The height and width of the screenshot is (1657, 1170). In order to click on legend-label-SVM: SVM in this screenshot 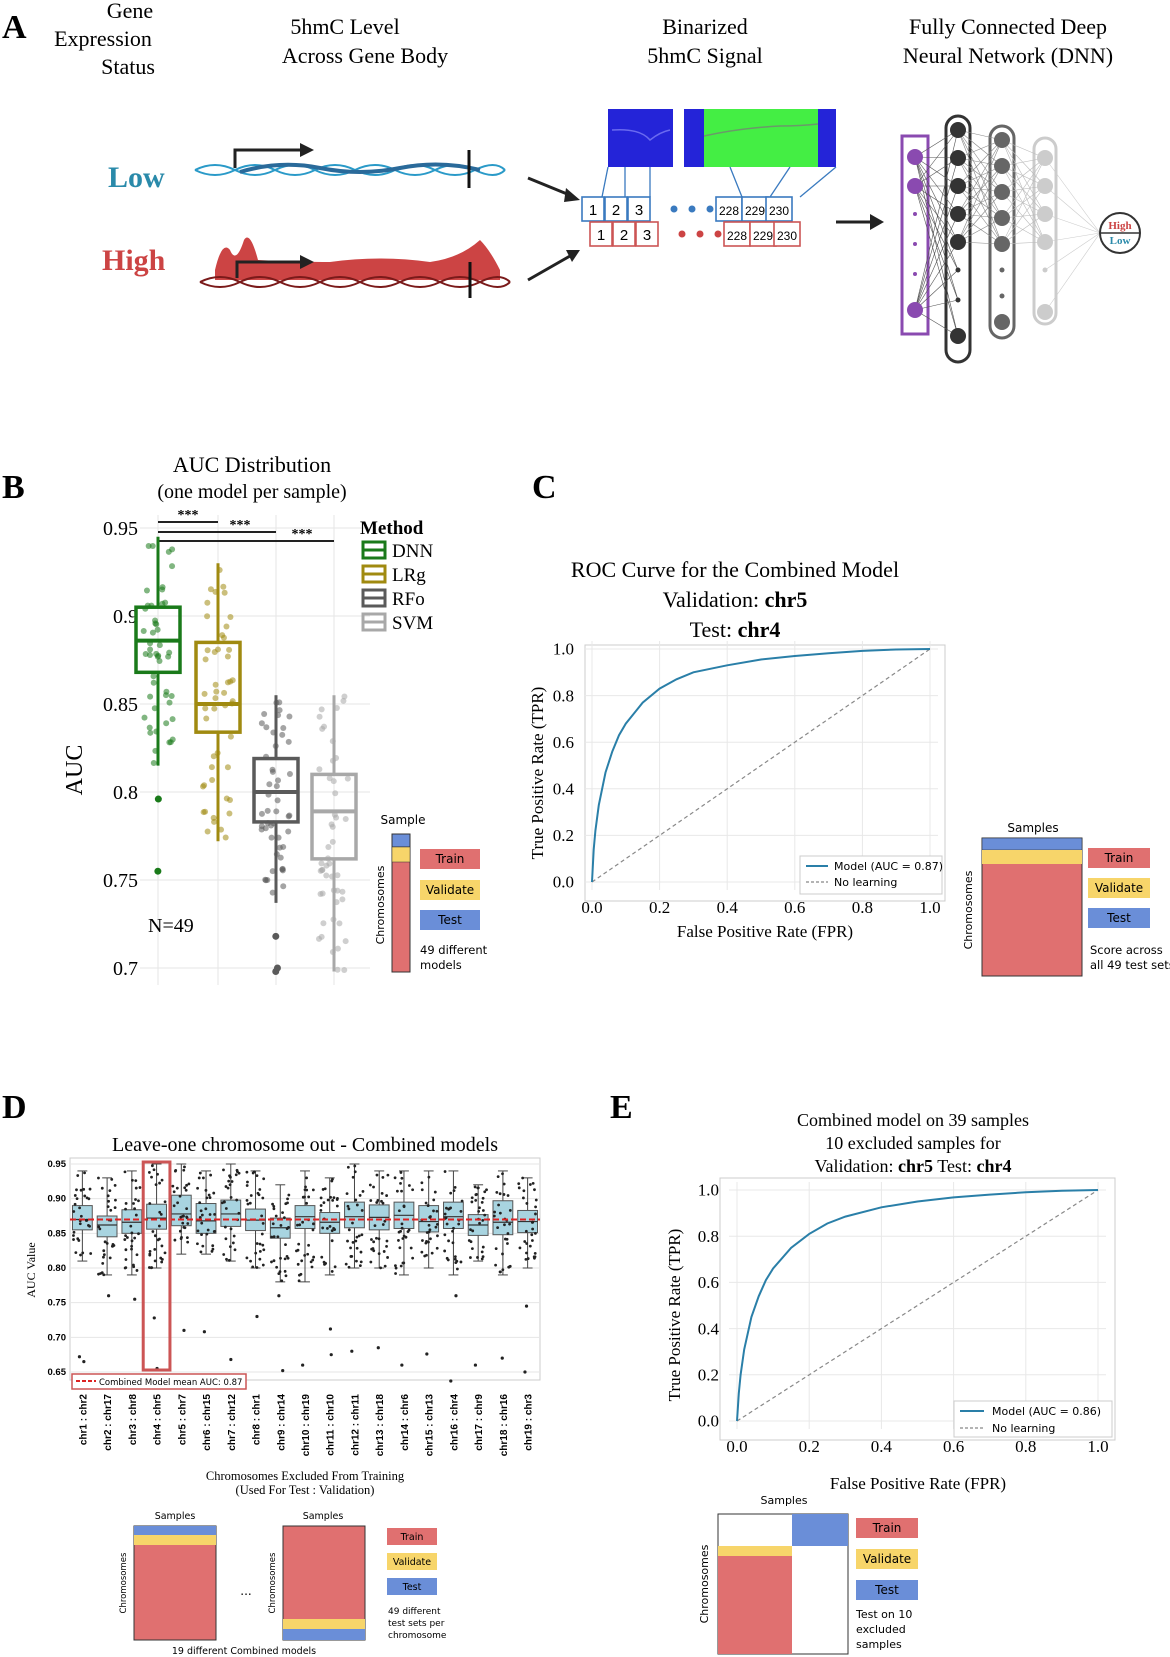, I will do `click(412, 623)`.